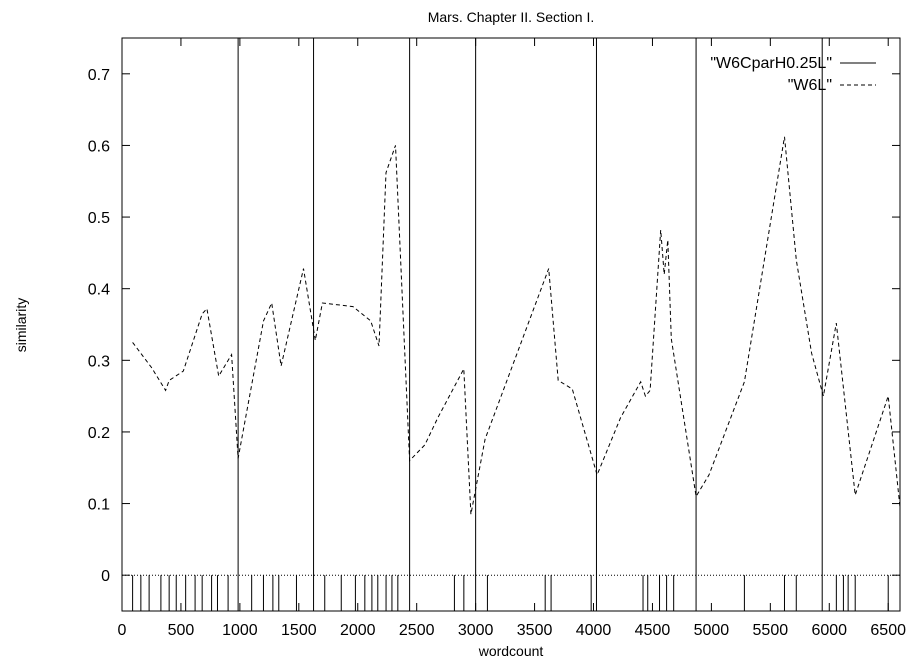 The width and height of the screenshot is (908, 661). What do you see at coordinates (99, 290) in the screenshot?
I see `y-tick-label: 0.4` at bounding box center [99, 290].